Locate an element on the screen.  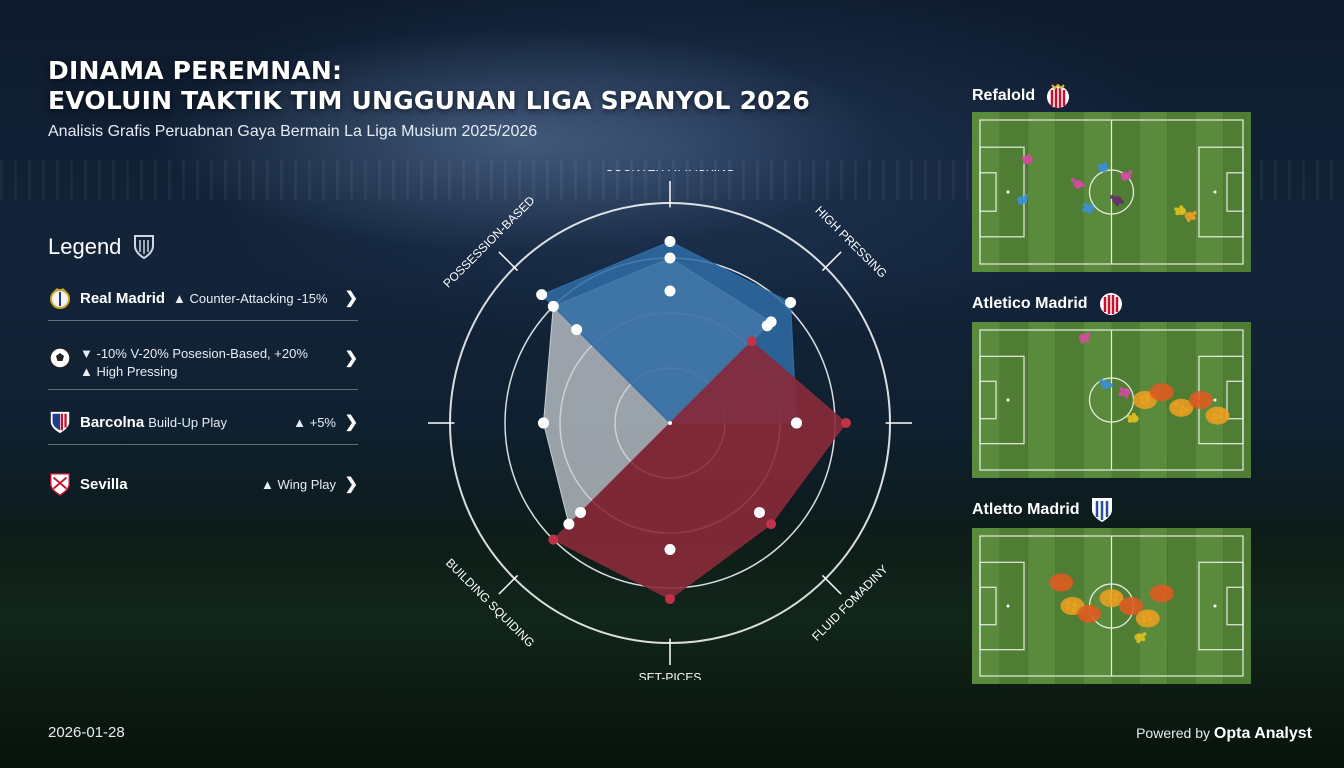
radar-axis-label: FLUID FOMADINY is located at coordinates (850, 603).